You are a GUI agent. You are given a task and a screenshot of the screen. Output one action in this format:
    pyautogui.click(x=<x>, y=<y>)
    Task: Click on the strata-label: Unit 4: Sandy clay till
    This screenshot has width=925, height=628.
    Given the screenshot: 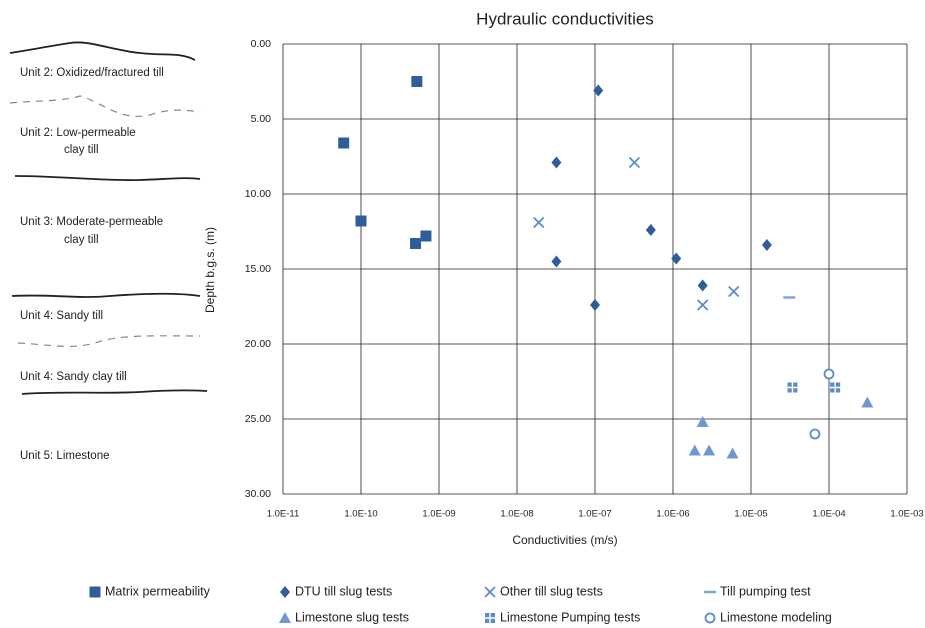 What is the action you would take?
    pyautogui.click(x=73, y=377)
    